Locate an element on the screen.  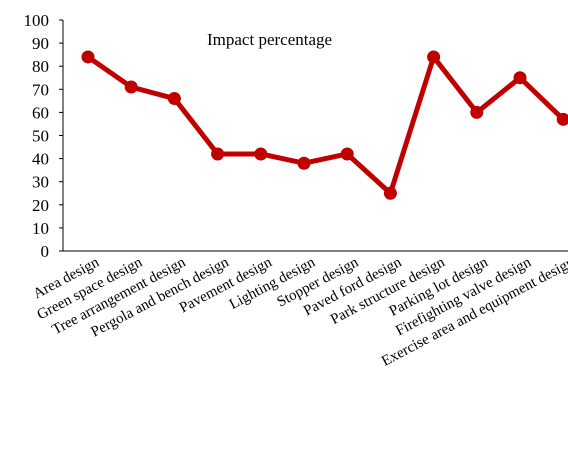
y-tick-label: 100 is located at coordinates (37, 20).